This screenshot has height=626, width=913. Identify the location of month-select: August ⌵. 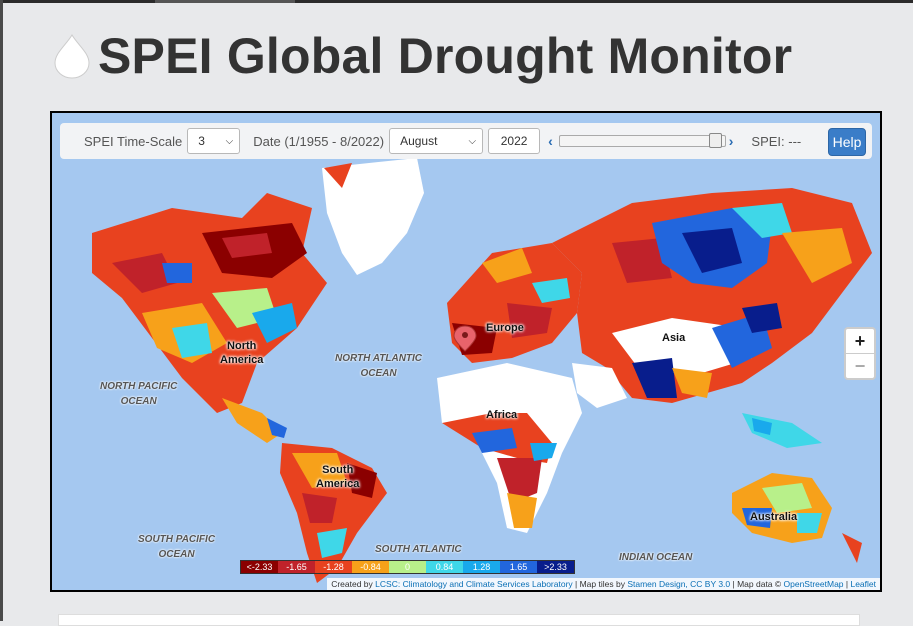
(436, 141).